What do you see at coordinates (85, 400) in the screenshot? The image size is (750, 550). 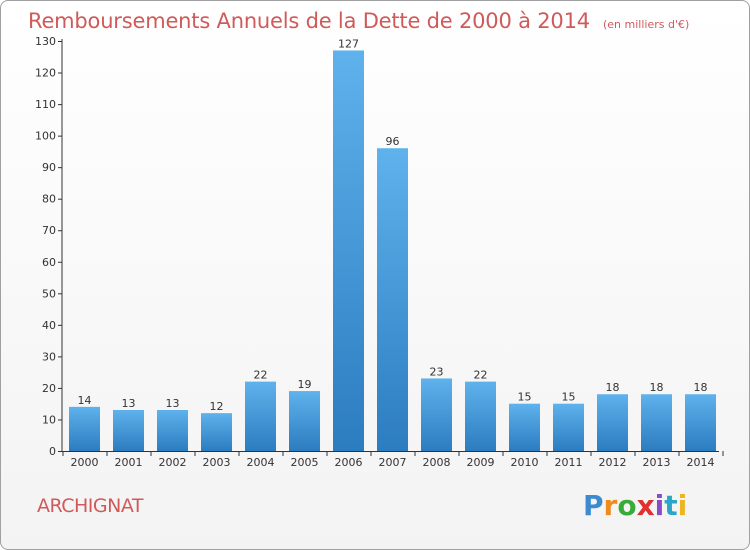 I see `bar-value-label: 14` at bounding box center [85, 400].